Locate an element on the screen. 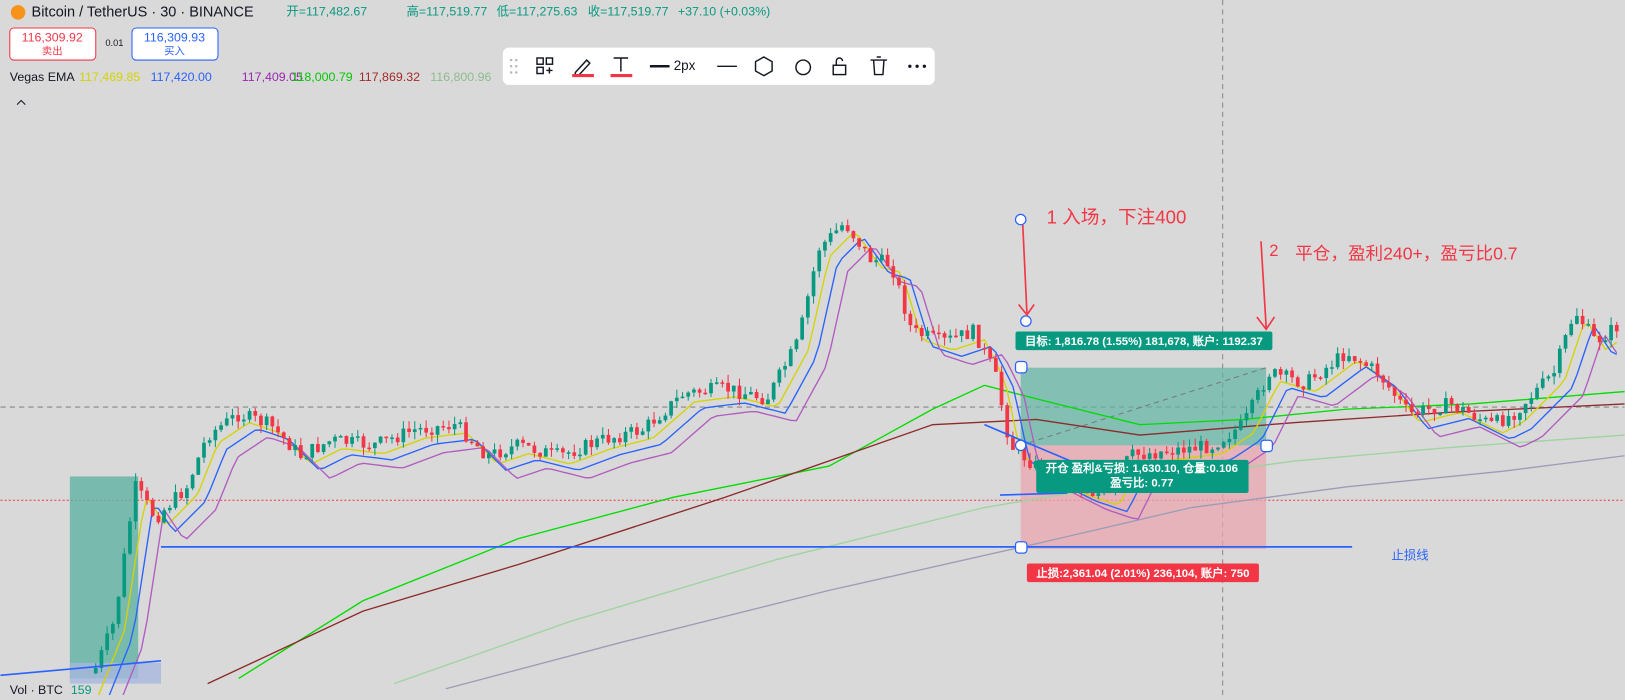  stop-label-box is located at coordinates (1142, 573).